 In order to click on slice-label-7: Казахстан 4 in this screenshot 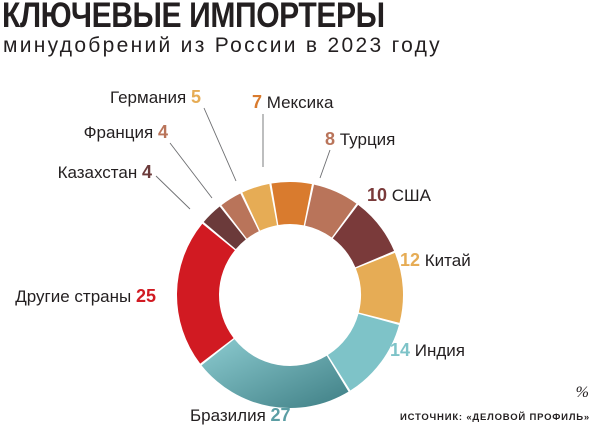, I will do `click(105, 172)`.